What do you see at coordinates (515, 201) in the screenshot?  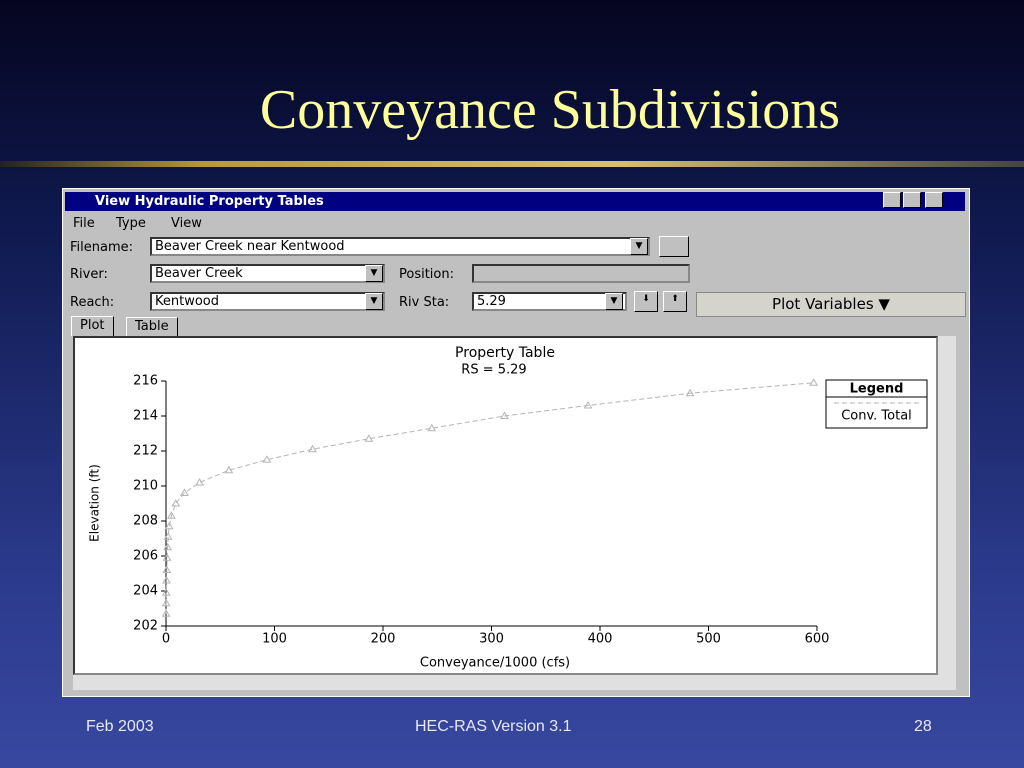 I see `window-title: View Hydraulic Property Tables` at bounding box center [515, 201].